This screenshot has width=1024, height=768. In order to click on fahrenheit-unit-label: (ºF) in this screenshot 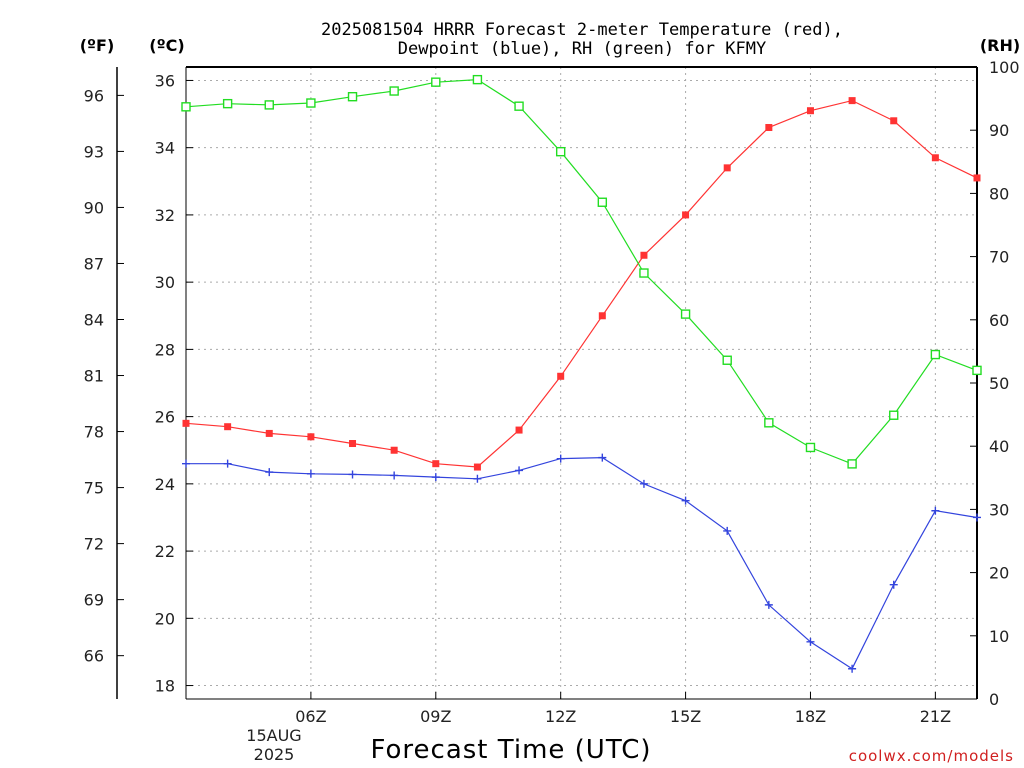, I will do `click(97, 45)`.